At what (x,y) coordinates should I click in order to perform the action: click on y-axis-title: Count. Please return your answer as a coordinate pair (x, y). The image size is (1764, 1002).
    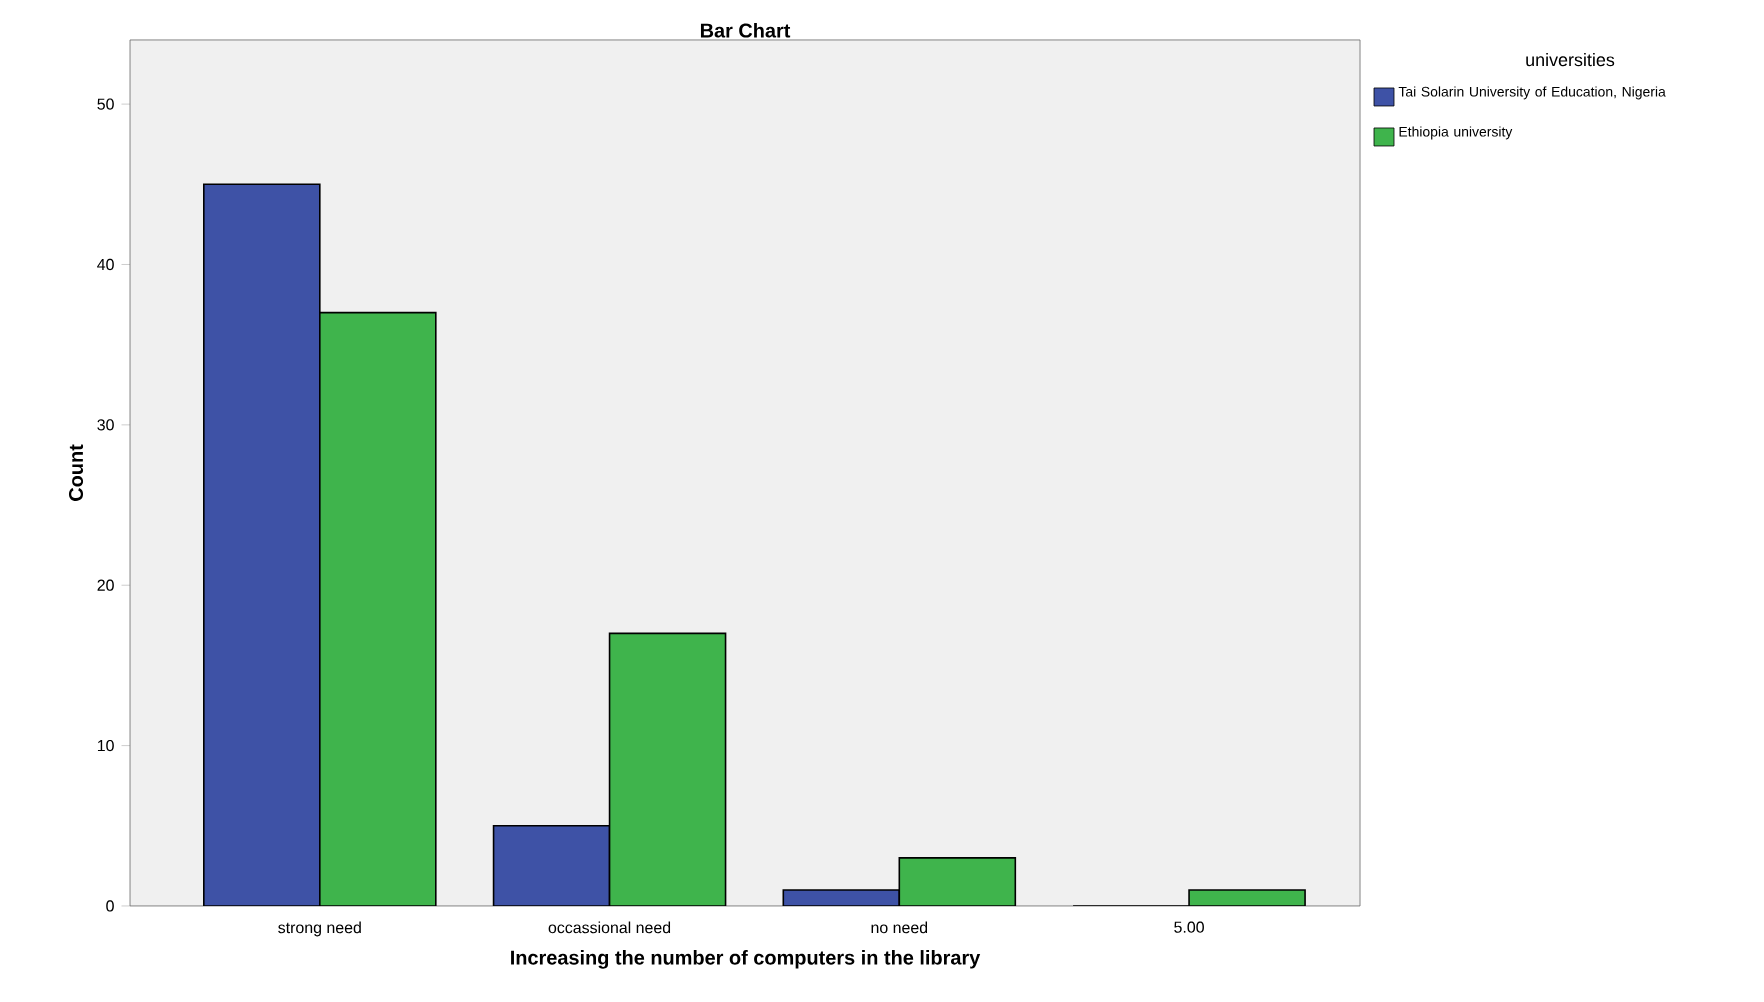
    Looking at the image, I should click on (76, 472).